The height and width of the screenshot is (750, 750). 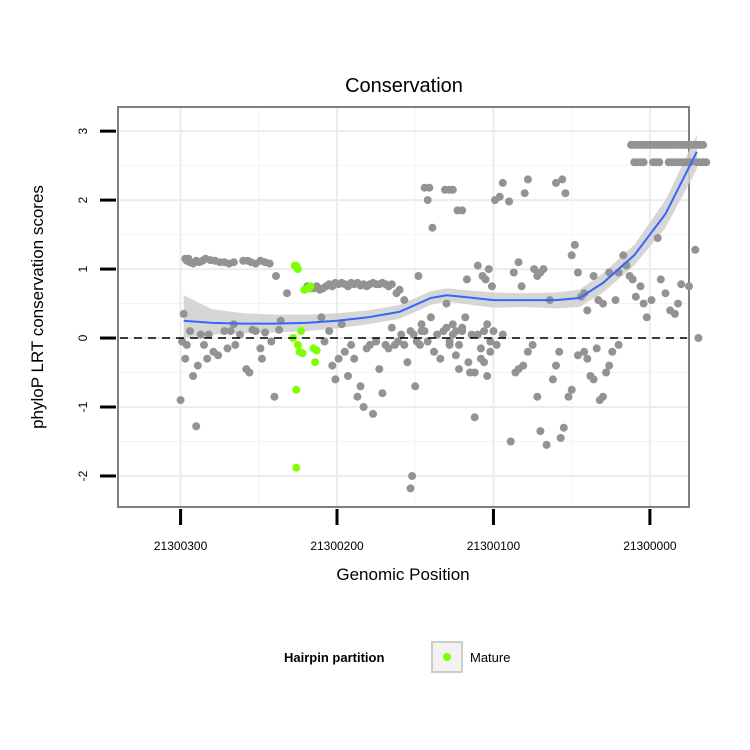 I want to click on mature-points-layer, so click(x=305, y=366).